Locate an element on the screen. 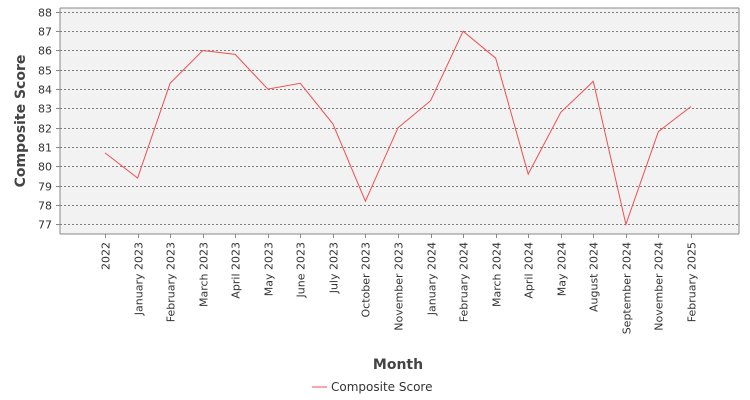 The image size is (750, 400). legend: Composite Score is located at coordinates (372, 387).